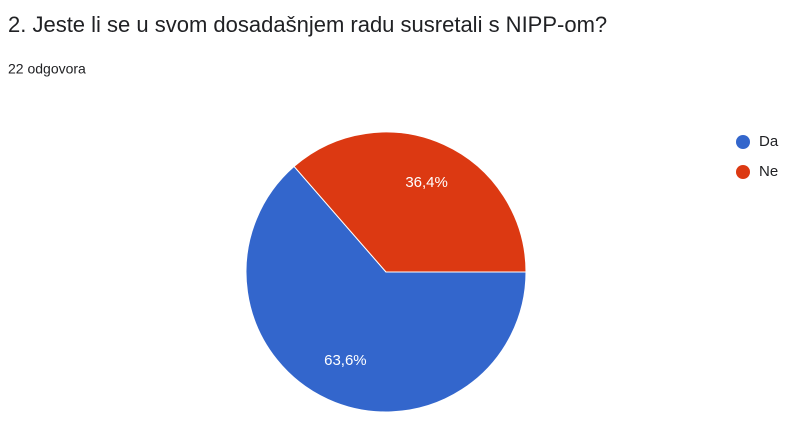  What do you see at coordinates (345, 360) in the screenshot?
I see `data-label: 63,6%` at bounding box center [345, 360].